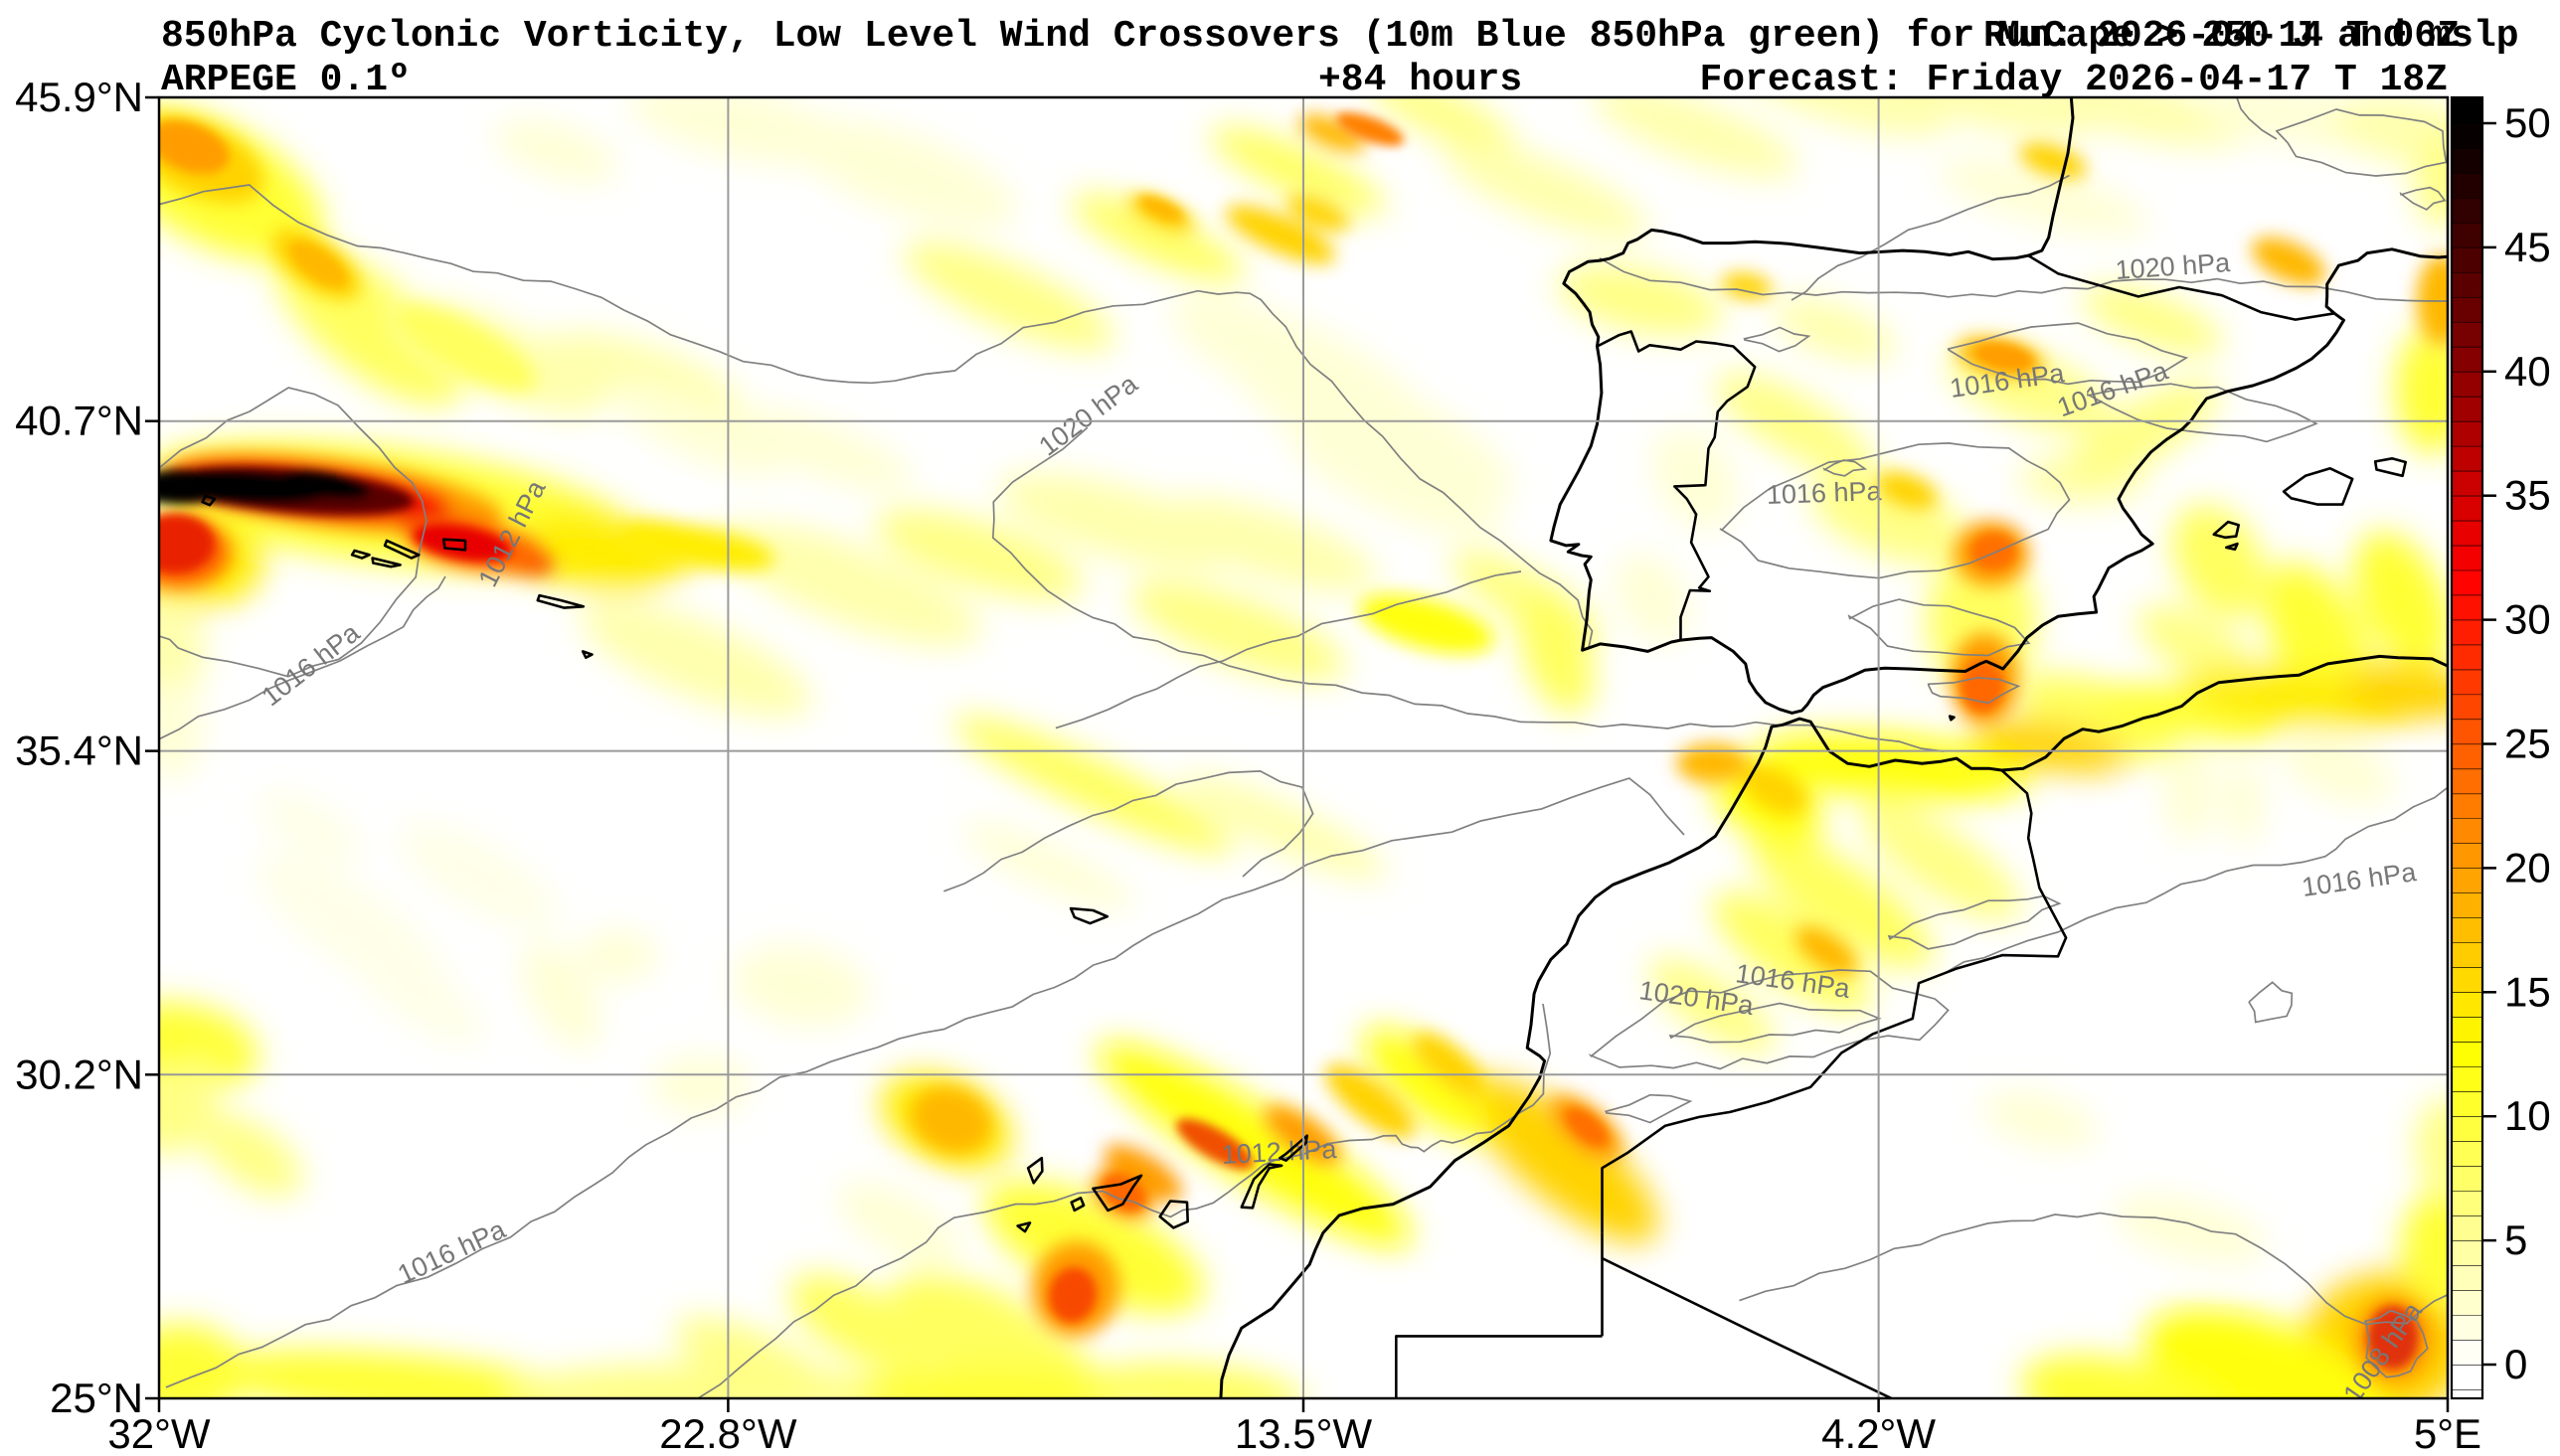 Image resolution: width=2560 pixels, height=1456 pixels. Describe the element at coordinates (286, 80) in the screenshot. I see `svg-text: ARPEGE 0.1º` at that location.